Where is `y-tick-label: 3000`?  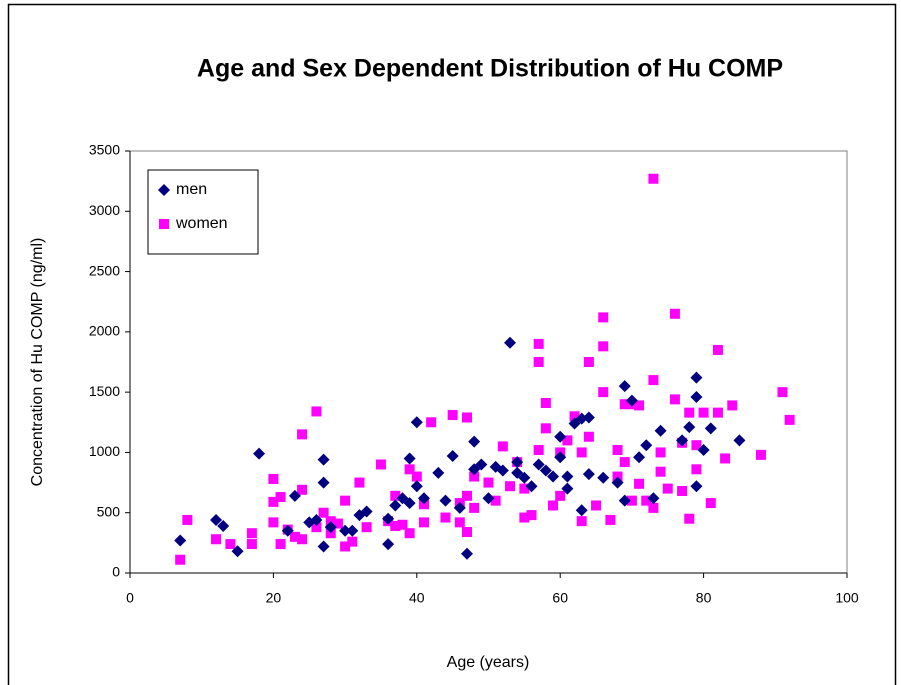 y-tick-label: 3000 is located at coordinates (104, 210).